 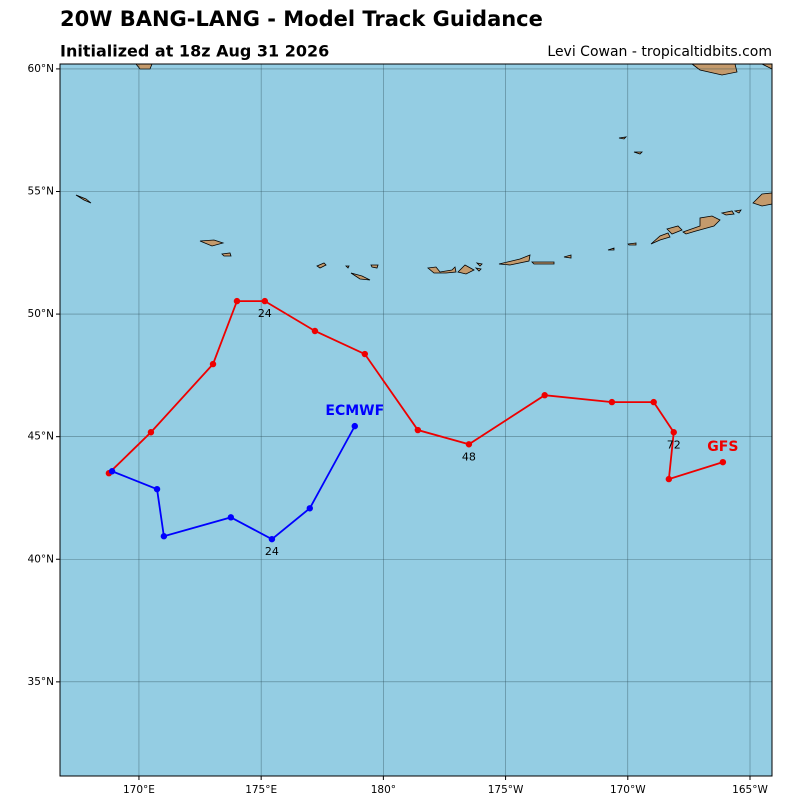 What do you see at coordinates (674, 444) in the screenshot?
I see `hour-label: 72` at bounding box center [674, 444].